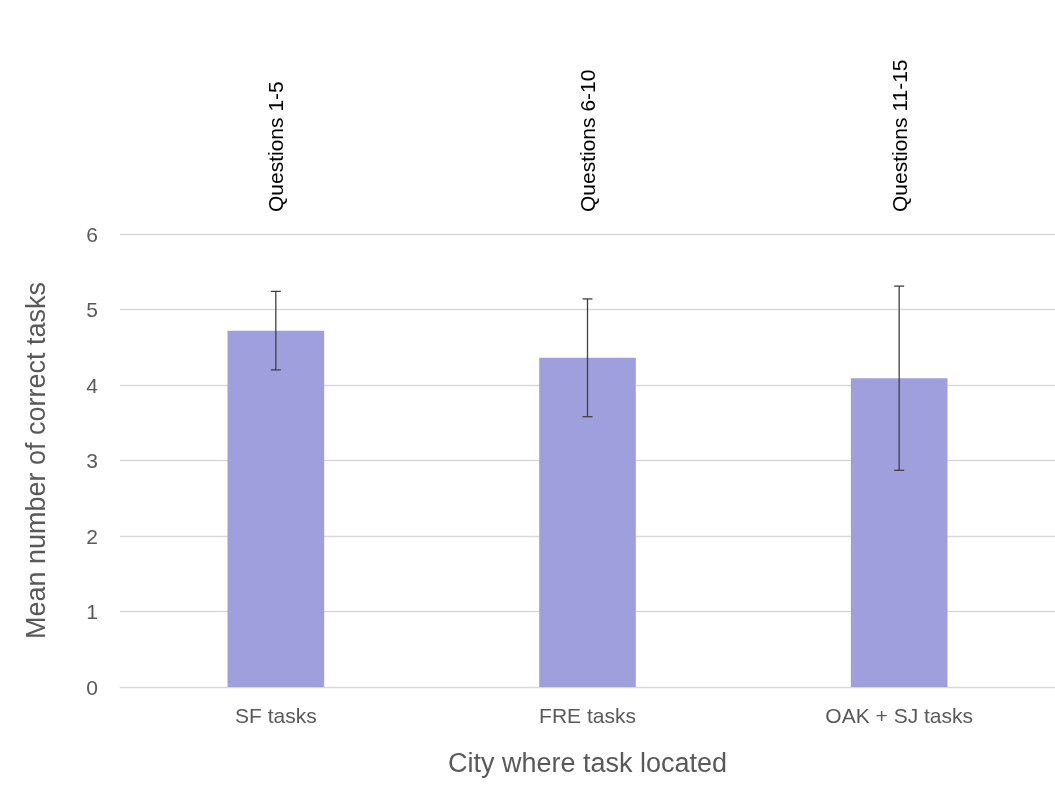 The image size is (1055, 793). What do you see at coordinates (92, 460) in the screenshot?
I see `y-tick-label: 3` at bounding box center [92, 460].